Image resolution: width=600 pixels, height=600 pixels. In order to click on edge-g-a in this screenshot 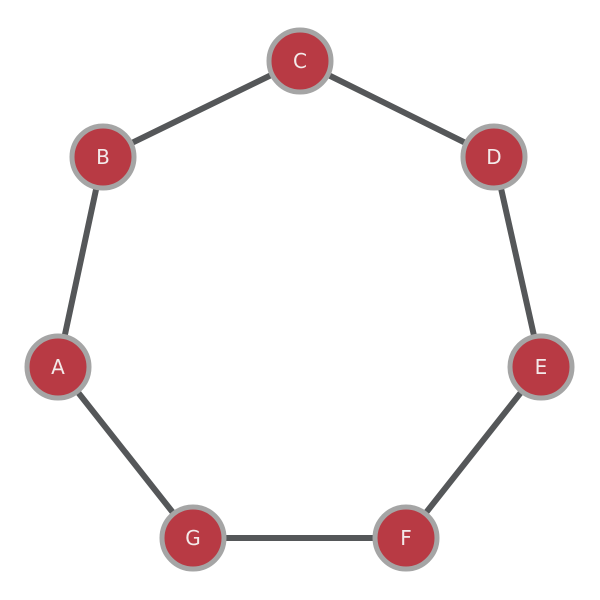, I will do `click(125, 452)`.